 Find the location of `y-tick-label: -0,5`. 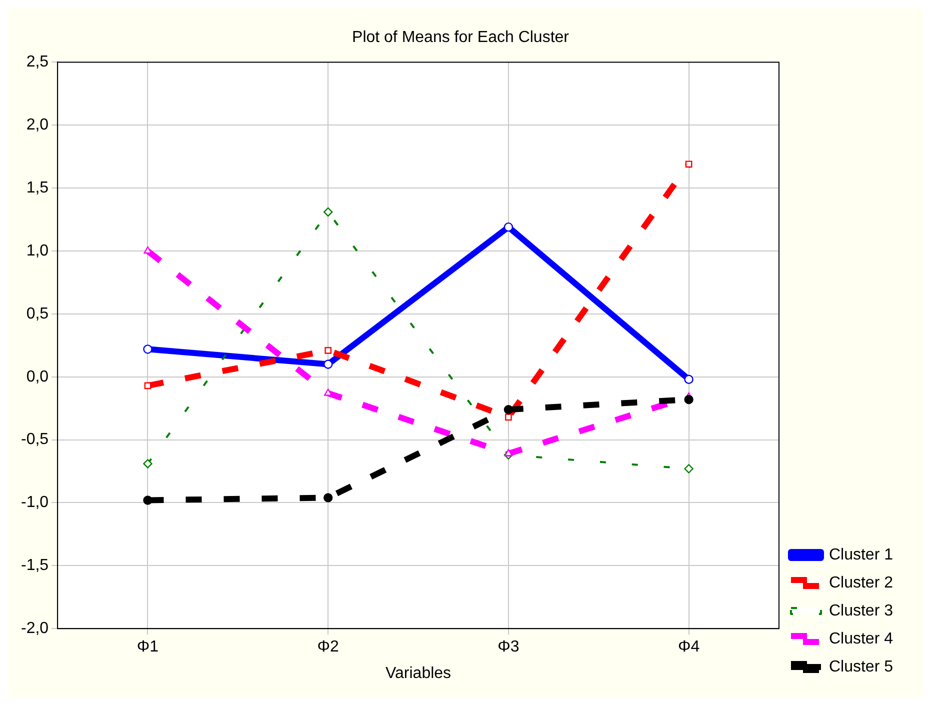

y-tick-label: -0,5 is located at coordinates (34, 439).